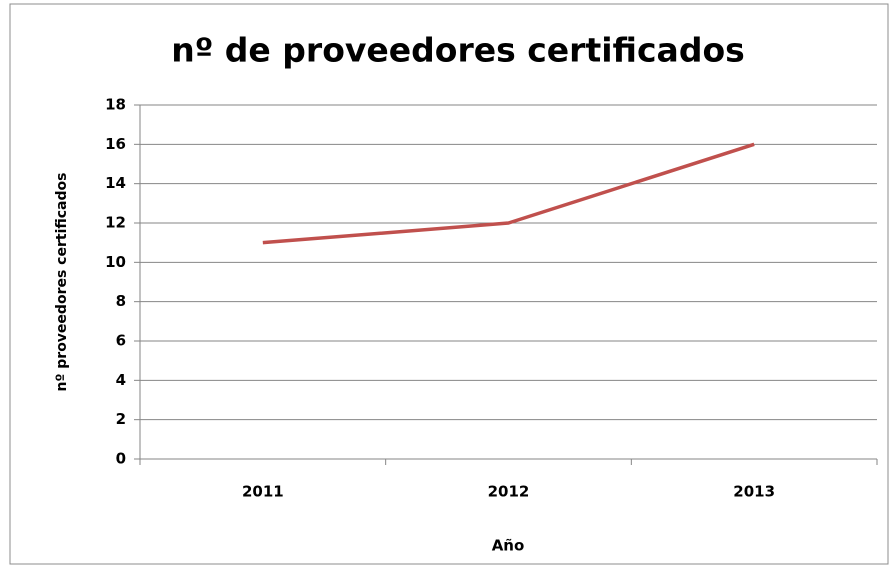 The image size is (892, 567). I want to click on y-tick-label: 8, so click(121, 301).